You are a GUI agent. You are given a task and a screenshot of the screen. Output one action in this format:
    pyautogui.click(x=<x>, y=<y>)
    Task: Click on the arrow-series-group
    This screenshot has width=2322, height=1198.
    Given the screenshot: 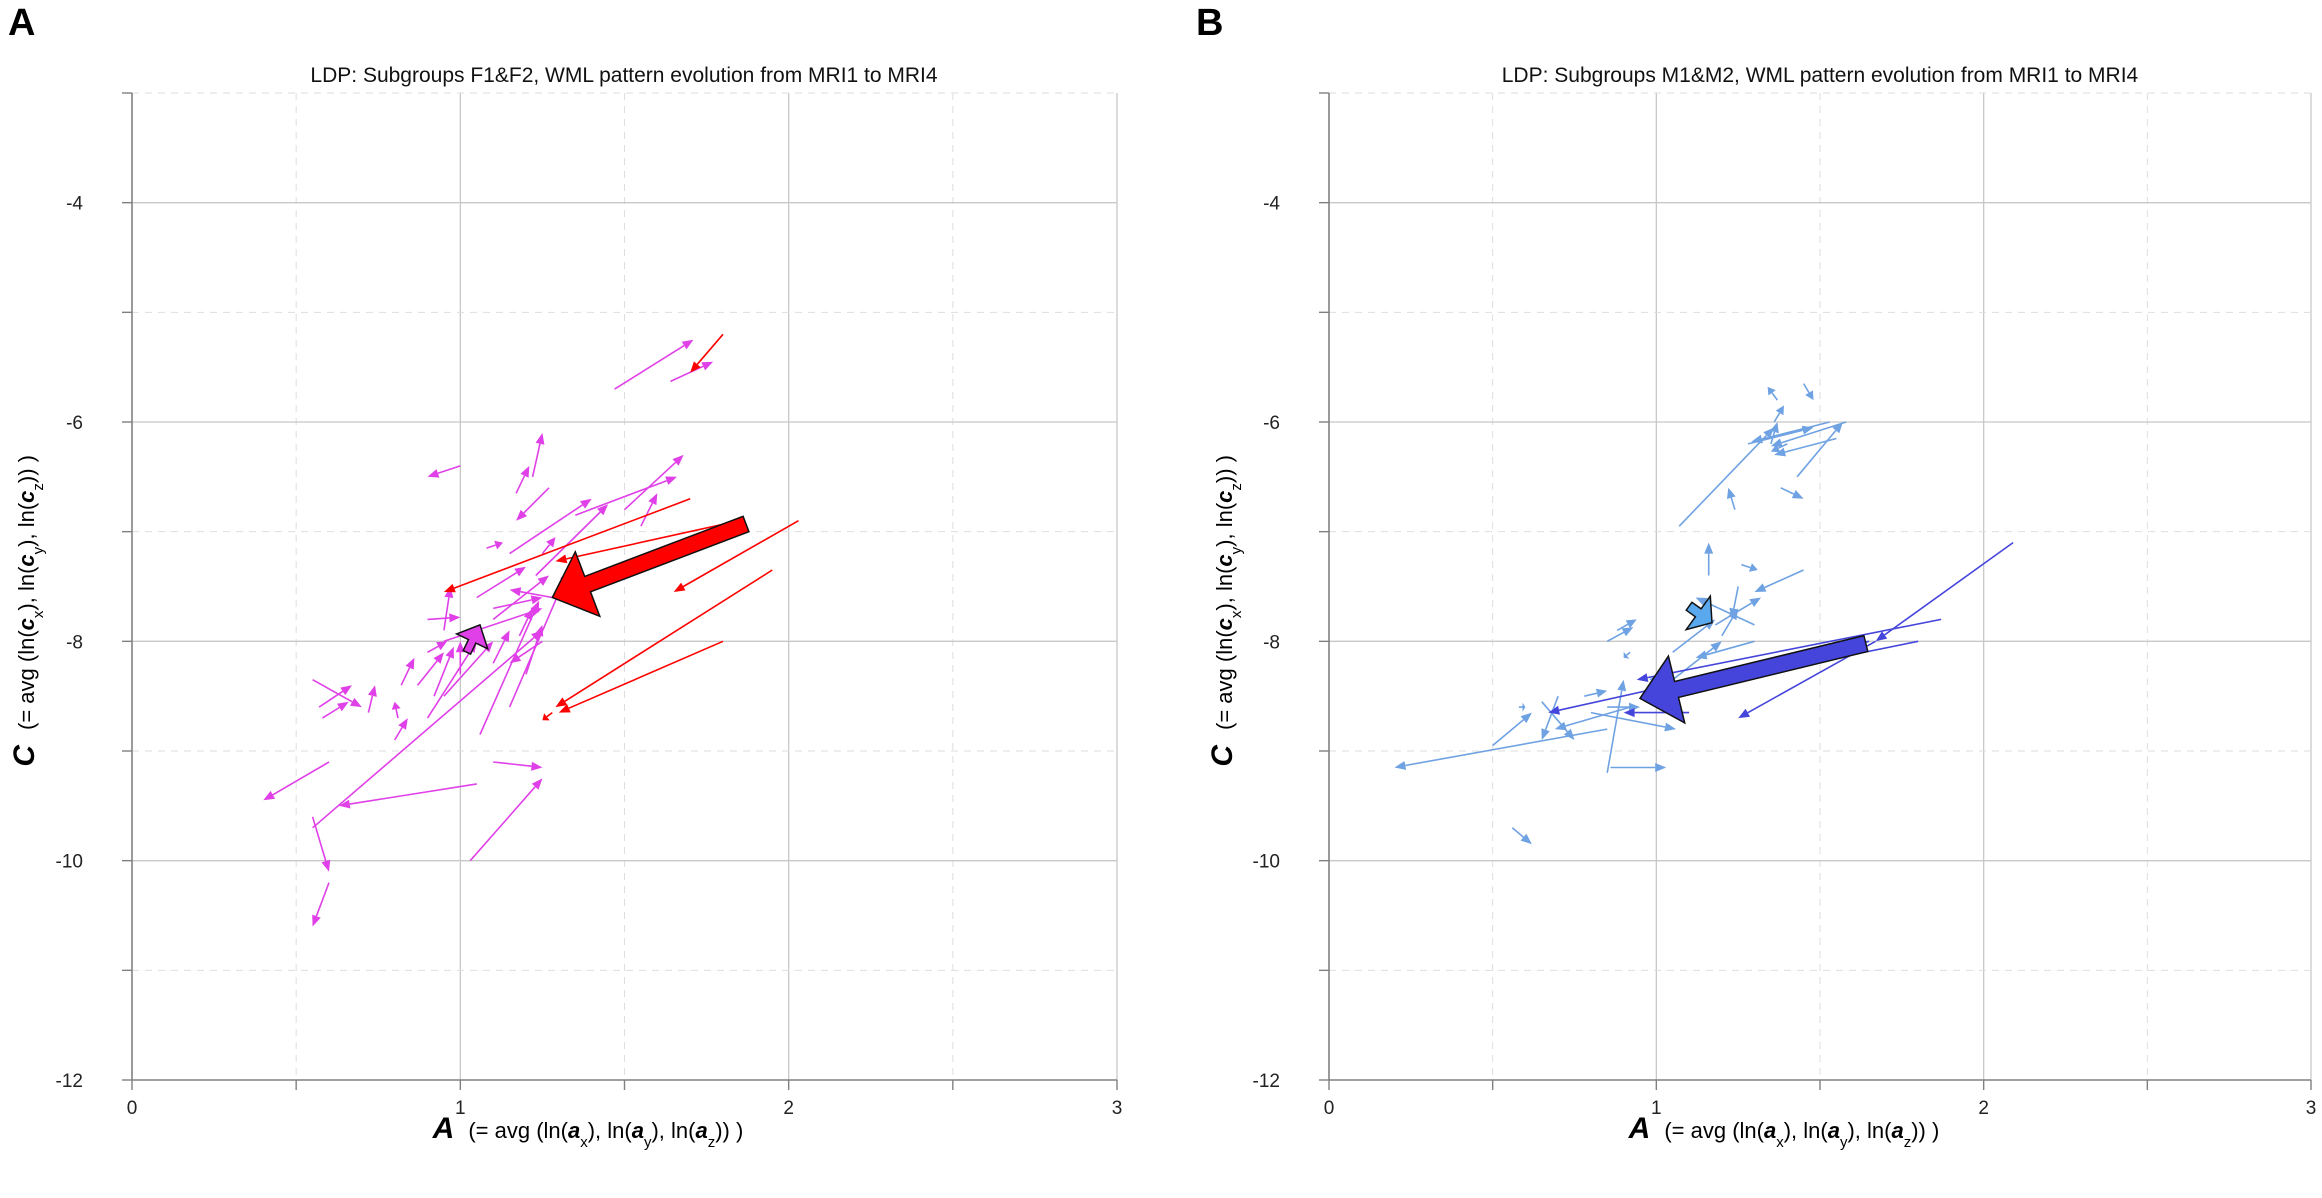 What is the action you would take?
    pyautogui.click(x=531, y=630)
    